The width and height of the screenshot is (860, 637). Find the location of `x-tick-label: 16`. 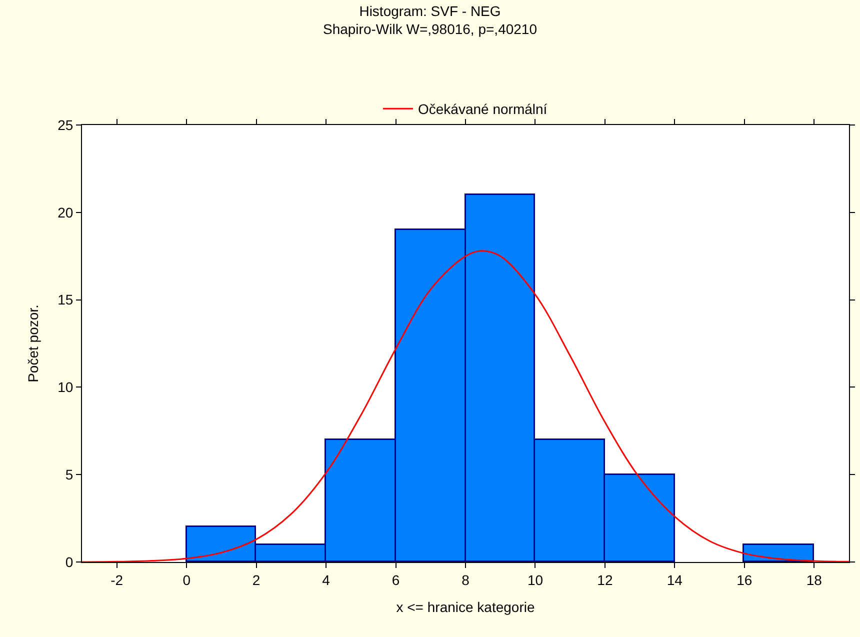

x-tick-label: 16 is located at coordinates (744, 580).